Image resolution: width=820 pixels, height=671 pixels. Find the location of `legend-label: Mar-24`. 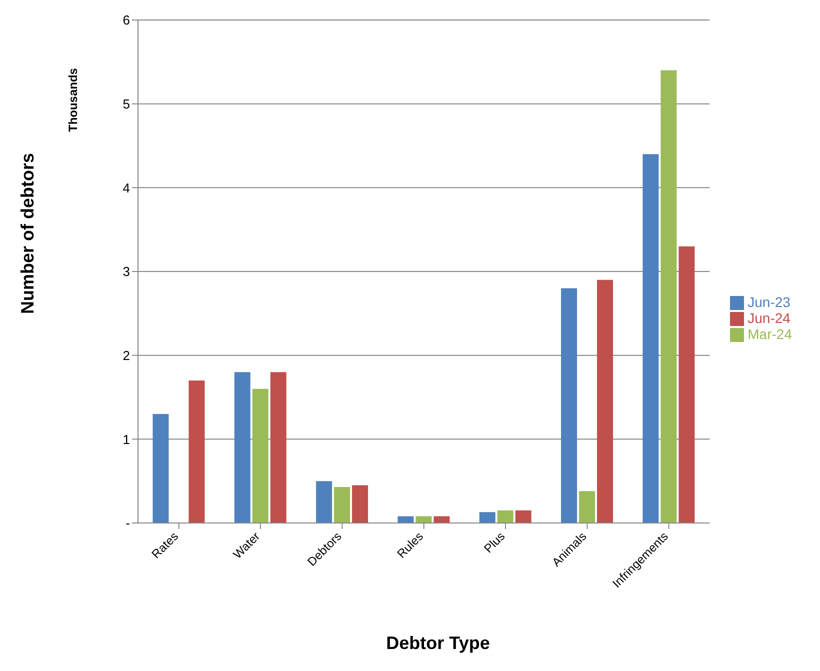

legend-label: Mar-24 is located at coordinates (770, 334).